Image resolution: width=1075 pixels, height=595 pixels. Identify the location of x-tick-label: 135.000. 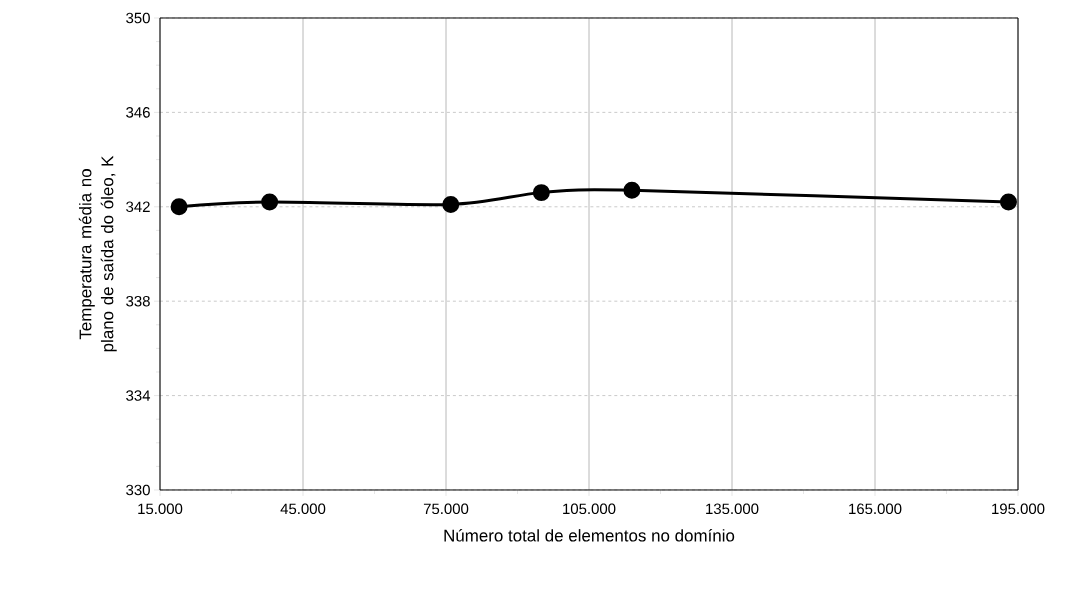
(732, 509).